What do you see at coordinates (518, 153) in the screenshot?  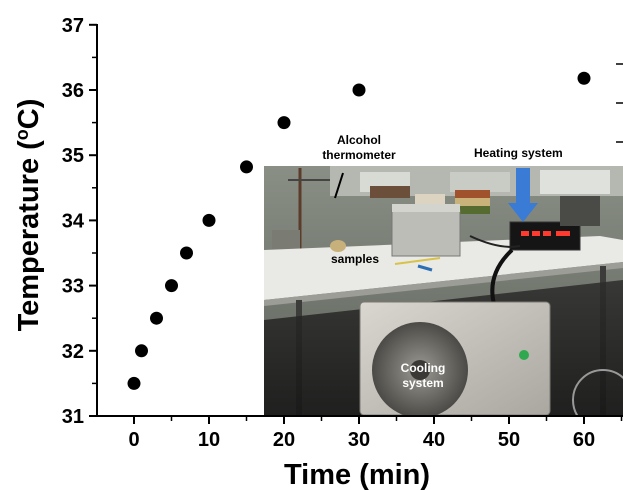 I see `heating-system-label: Heating system` at bounding box center [518, 153].